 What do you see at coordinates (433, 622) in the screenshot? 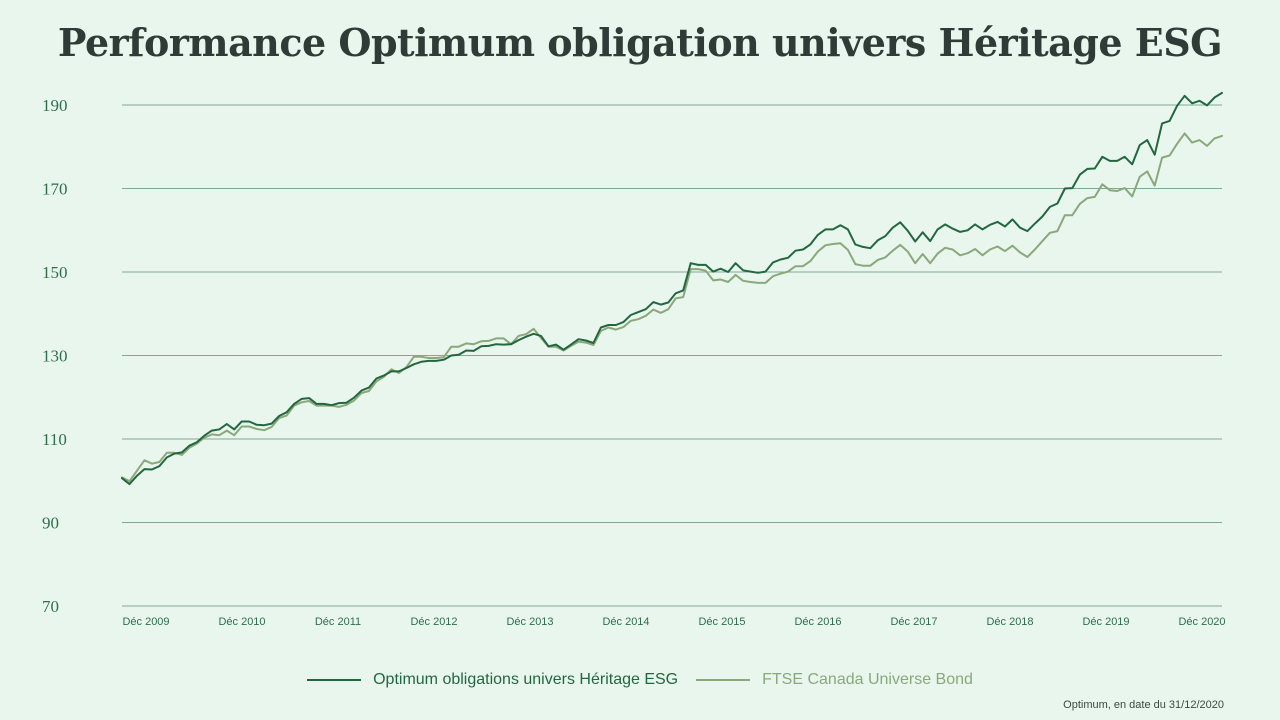
I see `x-tick-label: Déc 2012` at bounding box center [433, 622].